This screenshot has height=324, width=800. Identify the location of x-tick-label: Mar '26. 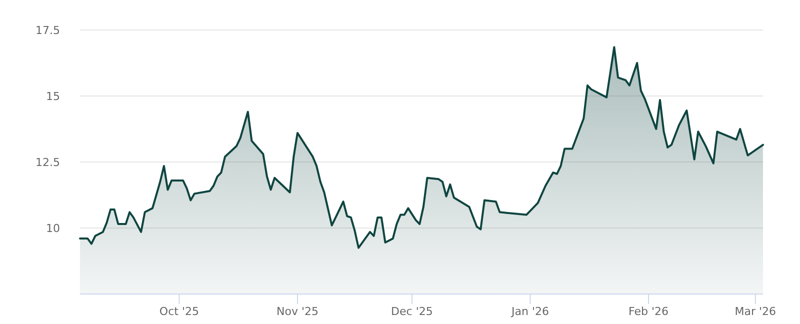
(755, 311).